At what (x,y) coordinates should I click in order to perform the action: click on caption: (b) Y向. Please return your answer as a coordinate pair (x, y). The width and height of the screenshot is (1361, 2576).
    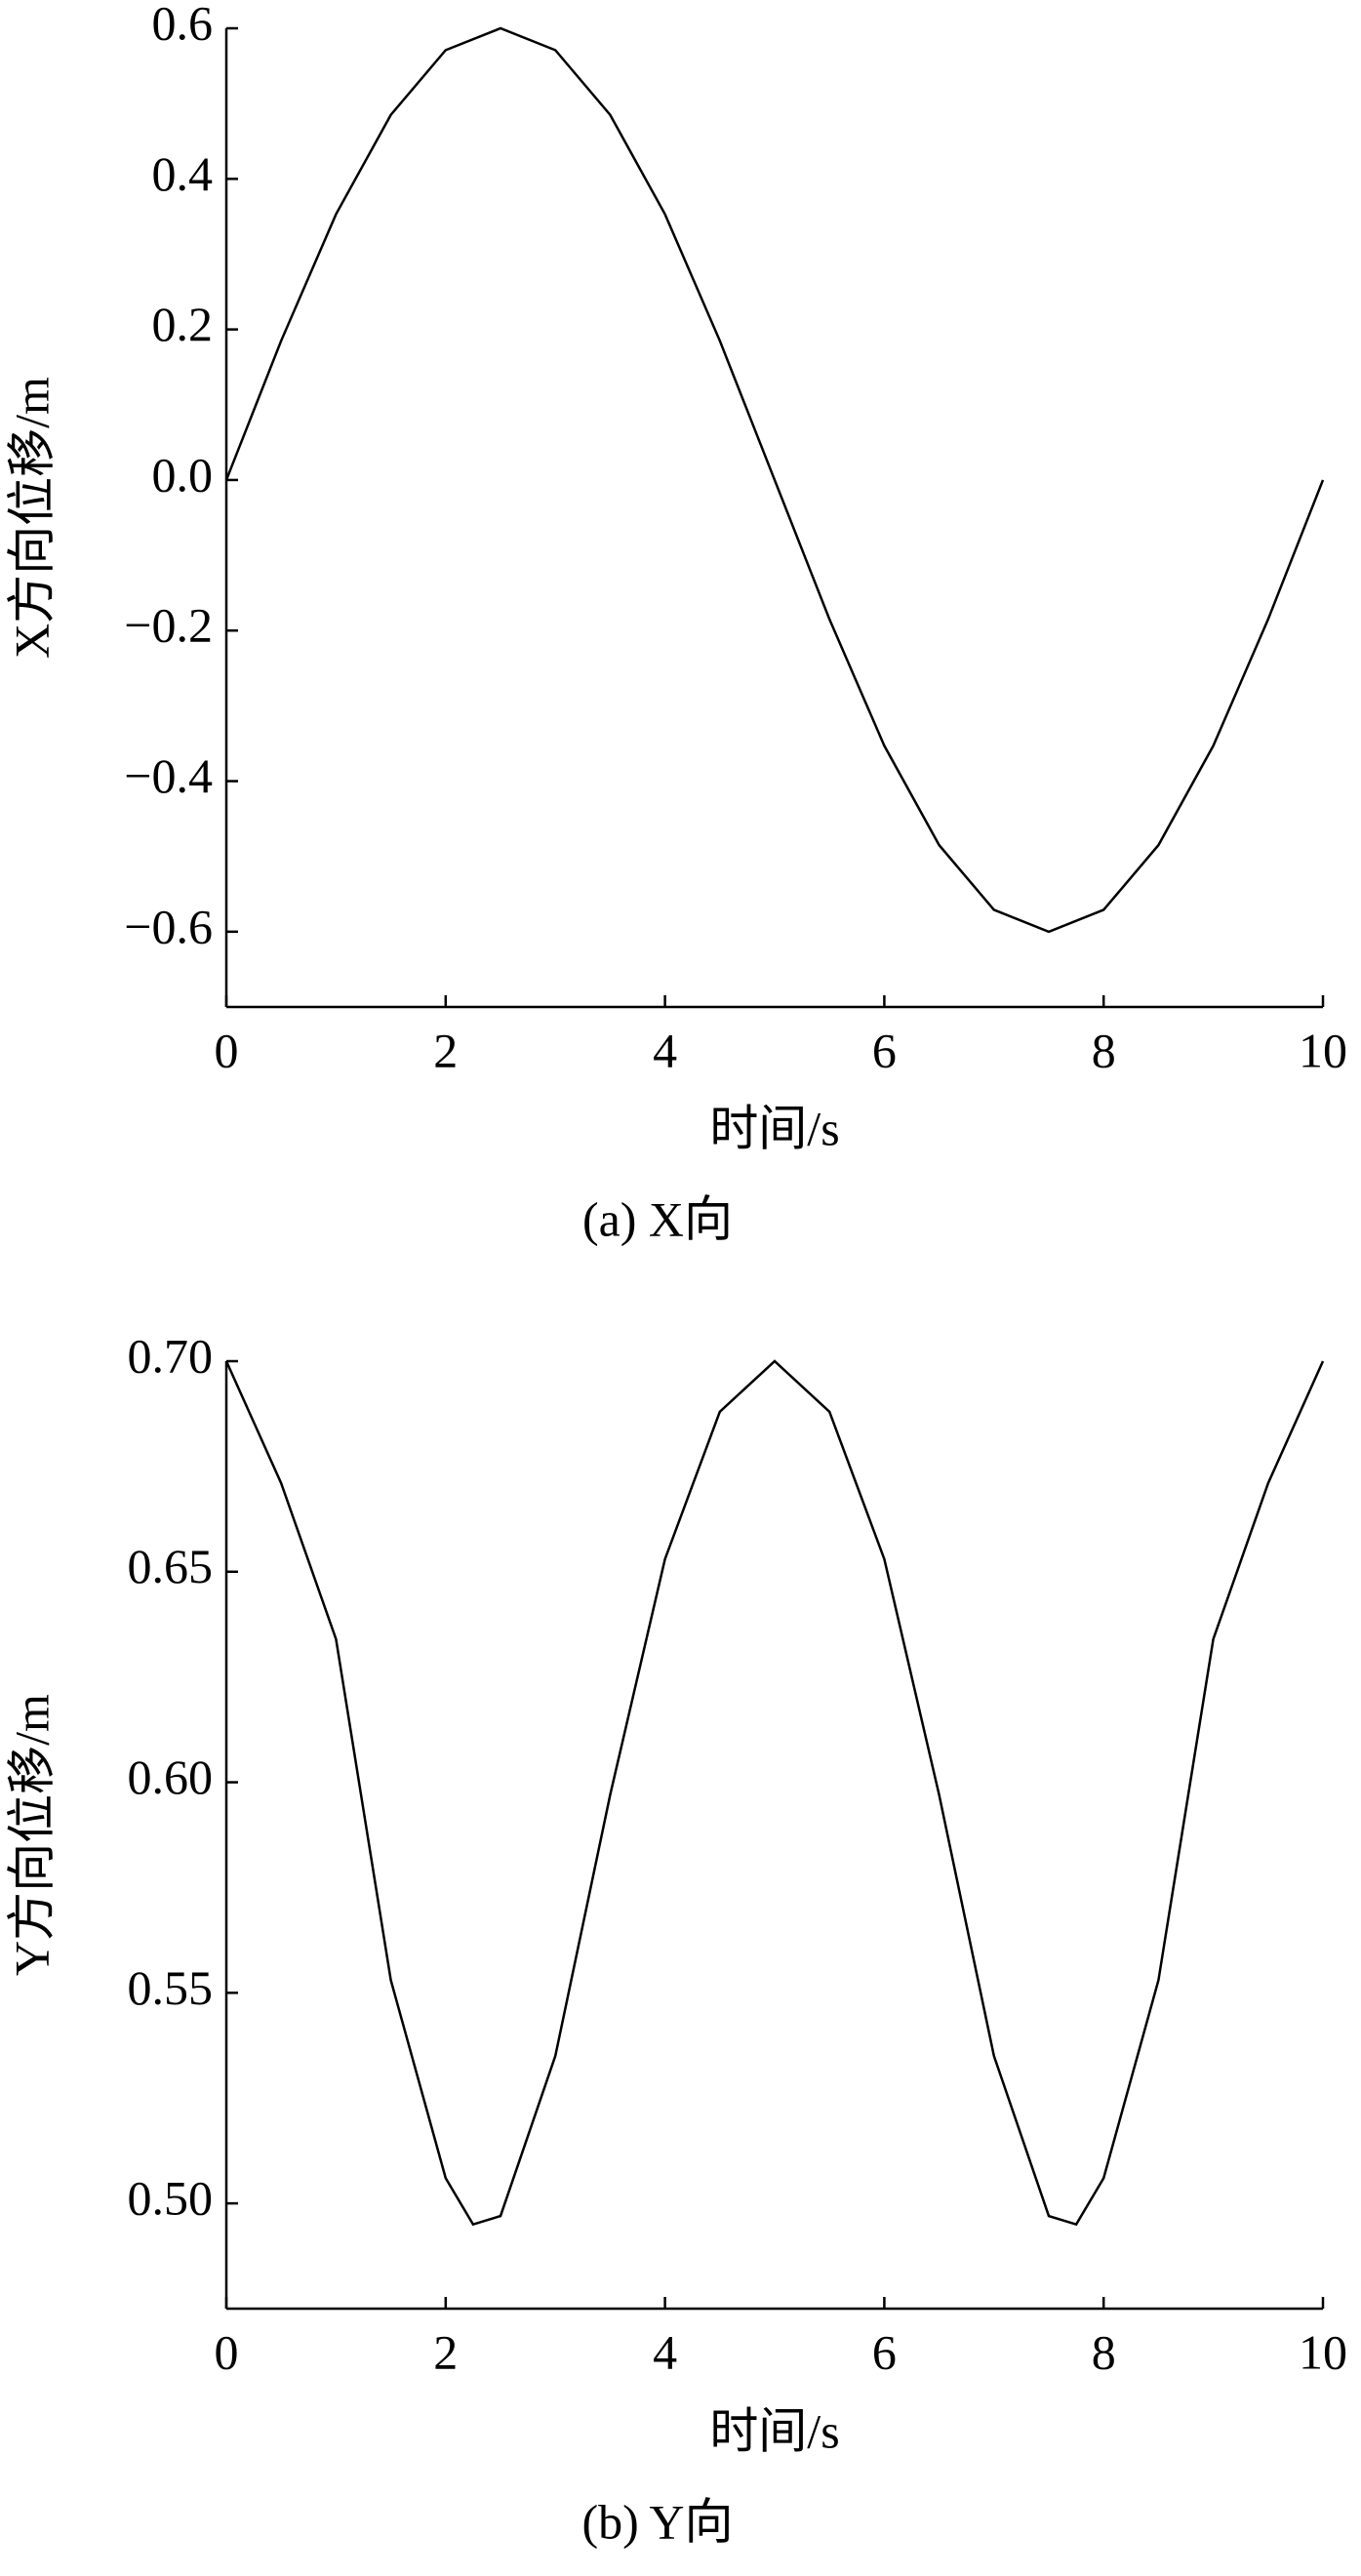
    Looking at the image, I should click on (657, 2521).